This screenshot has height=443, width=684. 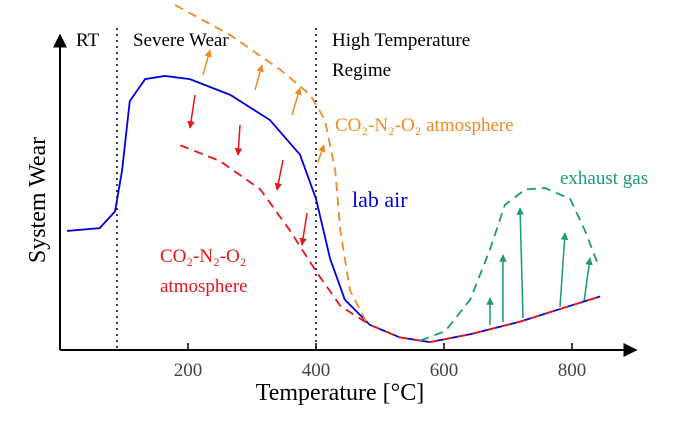 What do you see at coordinates (38, 200) in the screenshot?
I see `y-axis-label: System Wear` at bounding box center [38, 200].